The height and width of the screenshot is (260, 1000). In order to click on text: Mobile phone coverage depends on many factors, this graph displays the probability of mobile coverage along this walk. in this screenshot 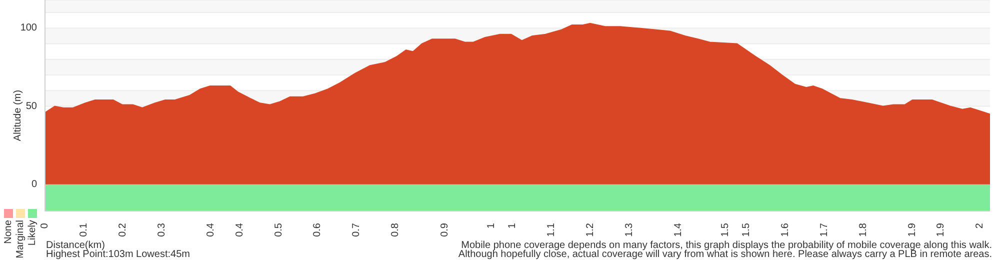, I will do `click(726, 245)`.